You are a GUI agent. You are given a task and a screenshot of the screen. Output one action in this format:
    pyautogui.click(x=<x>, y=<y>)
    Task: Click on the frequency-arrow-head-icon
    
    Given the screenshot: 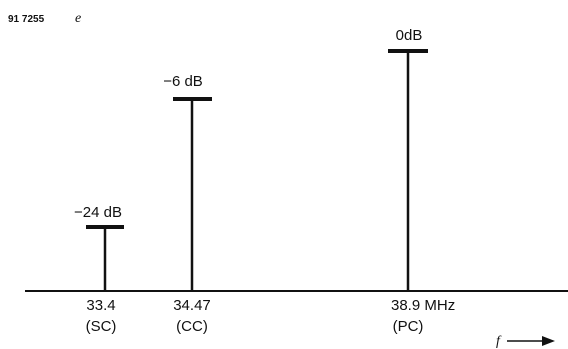 What is the action you would take?
    pyautogui.click(x=548, y=341)
    